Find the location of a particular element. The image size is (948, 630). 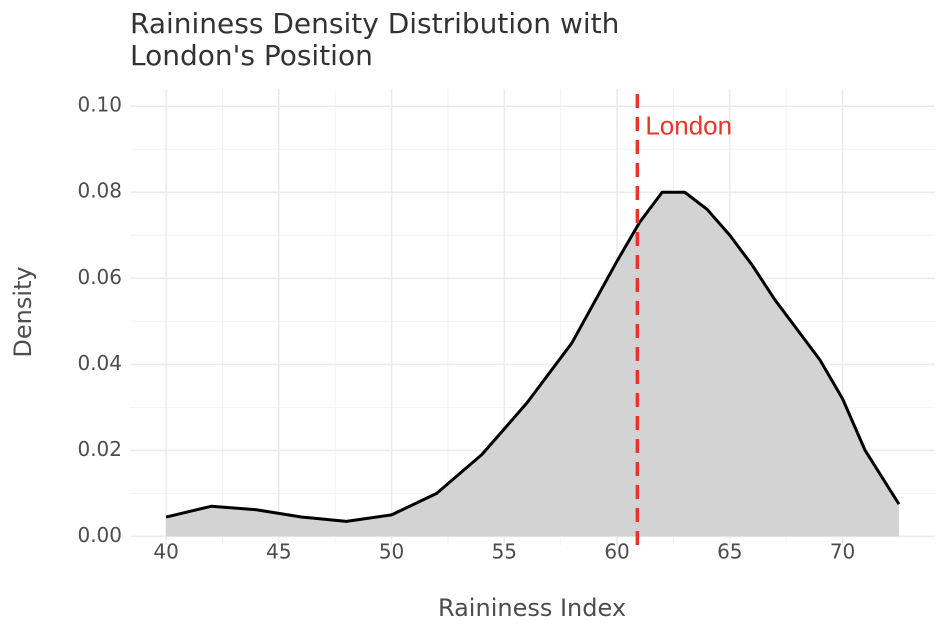

y-tick-label: 0.06 is located at coordinates (99, 277).